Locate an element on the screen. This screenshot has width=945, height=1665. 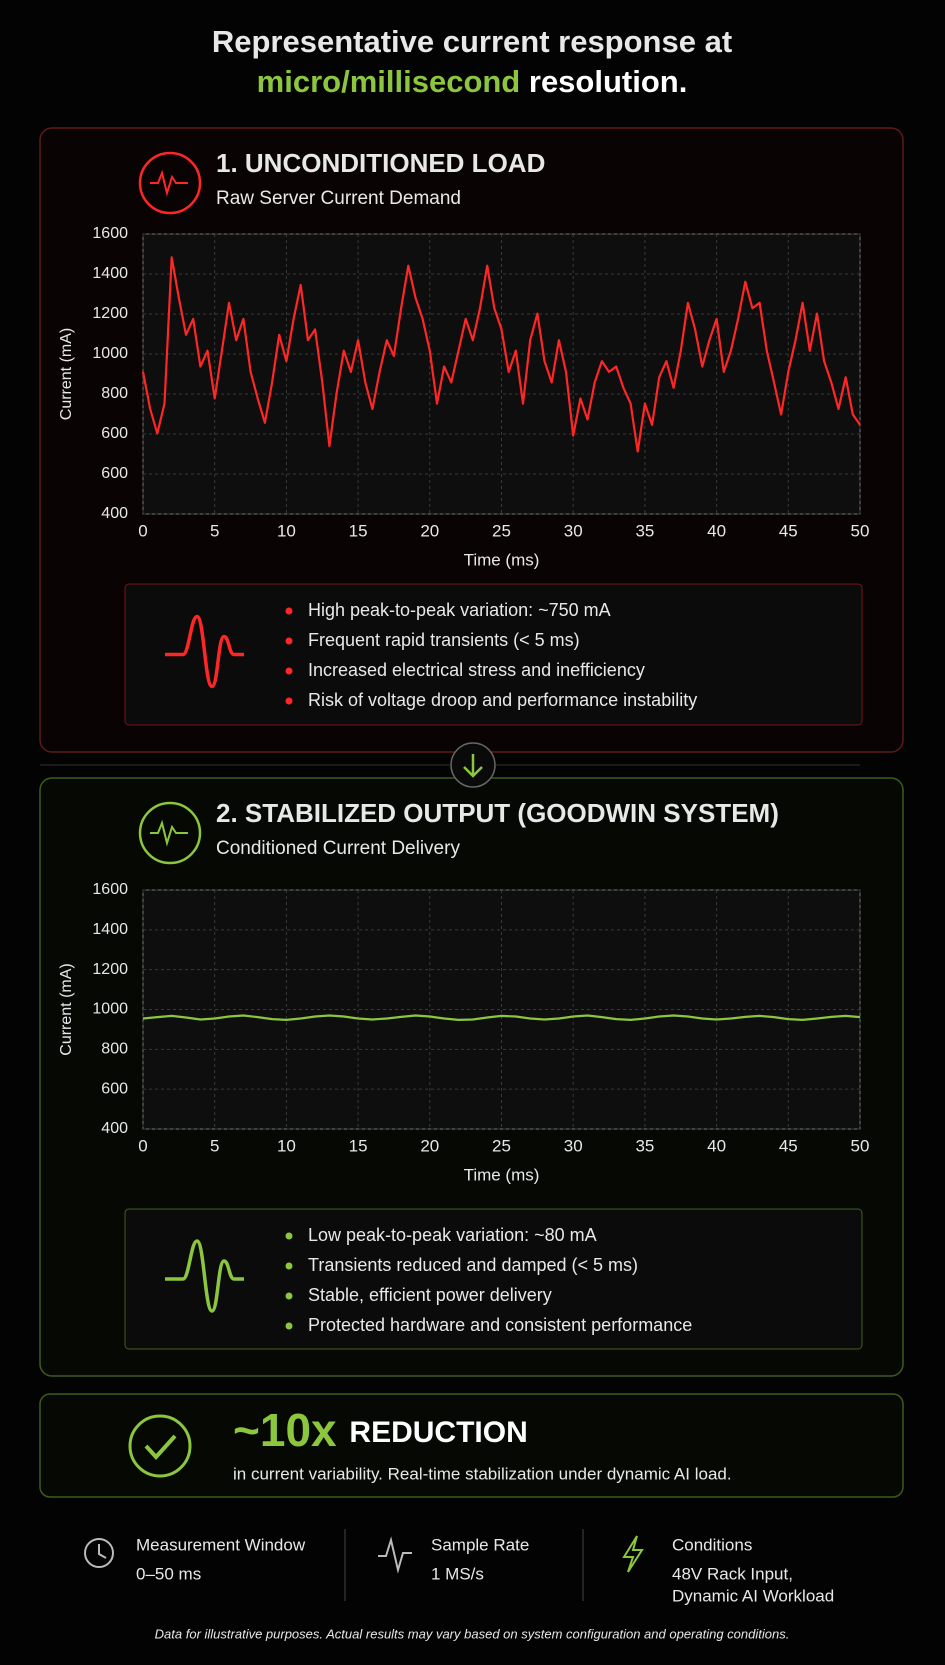
panel-title: 2. STABILIZED OUTPUT (GOODWIN SYSTEM) is located at coordinates (497, 813).